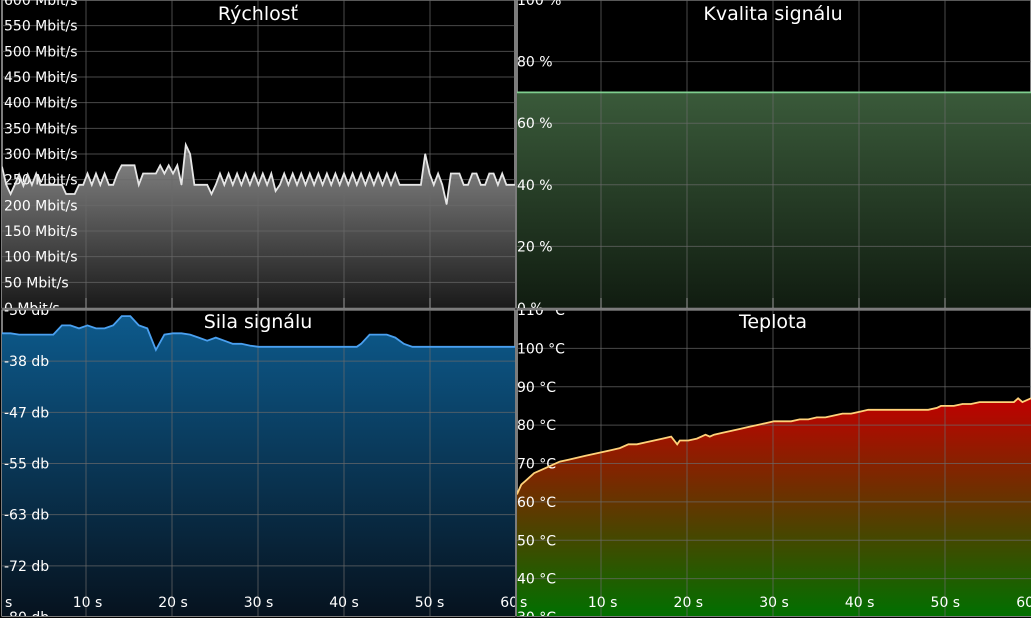  Describe the element at coordinates (41, 27) in the screenshot. I see `y-tick-label: 550 Mbit/s` at that location.